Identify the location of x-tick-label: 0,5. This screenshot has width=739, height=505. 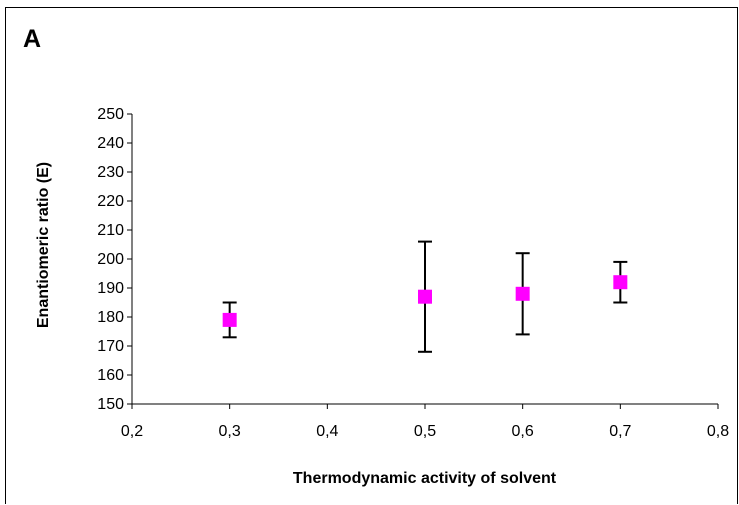
(425, 431).